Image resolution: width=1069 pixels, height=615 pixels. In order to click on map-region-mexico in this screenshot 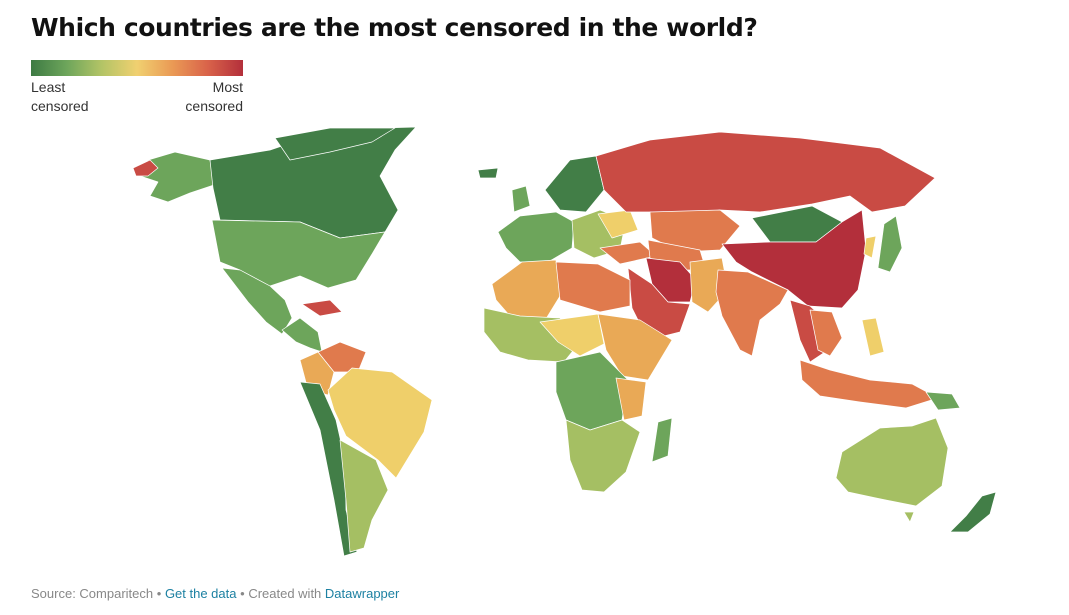, I will do `click(257, 301)`.